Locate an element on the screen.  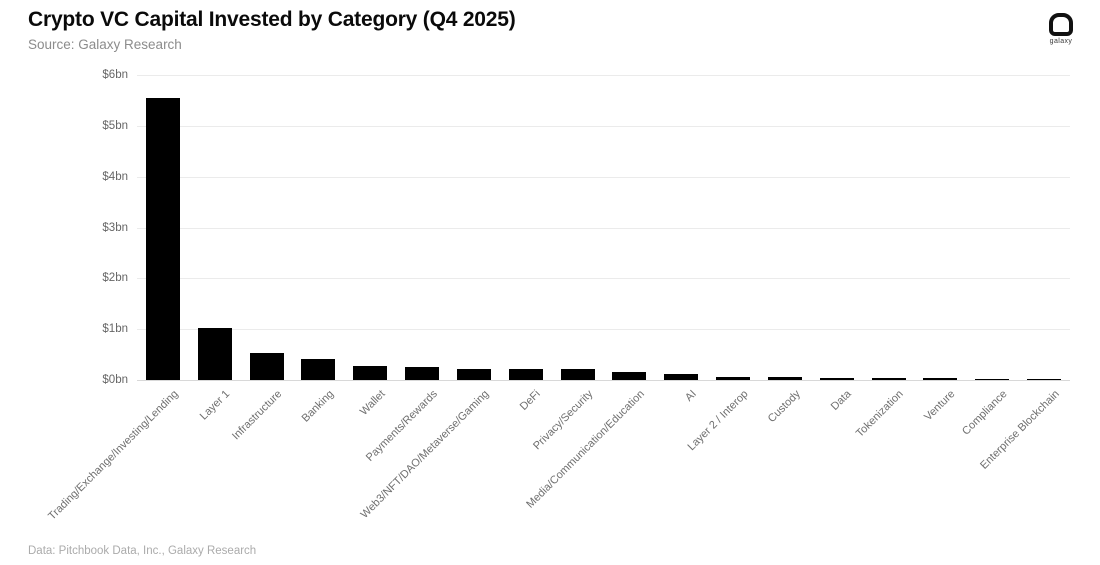
x-axis-label-trading-exchange-investing-lending: Trading/Exchange/Investing/Lending is located at coordinates (113, 455).